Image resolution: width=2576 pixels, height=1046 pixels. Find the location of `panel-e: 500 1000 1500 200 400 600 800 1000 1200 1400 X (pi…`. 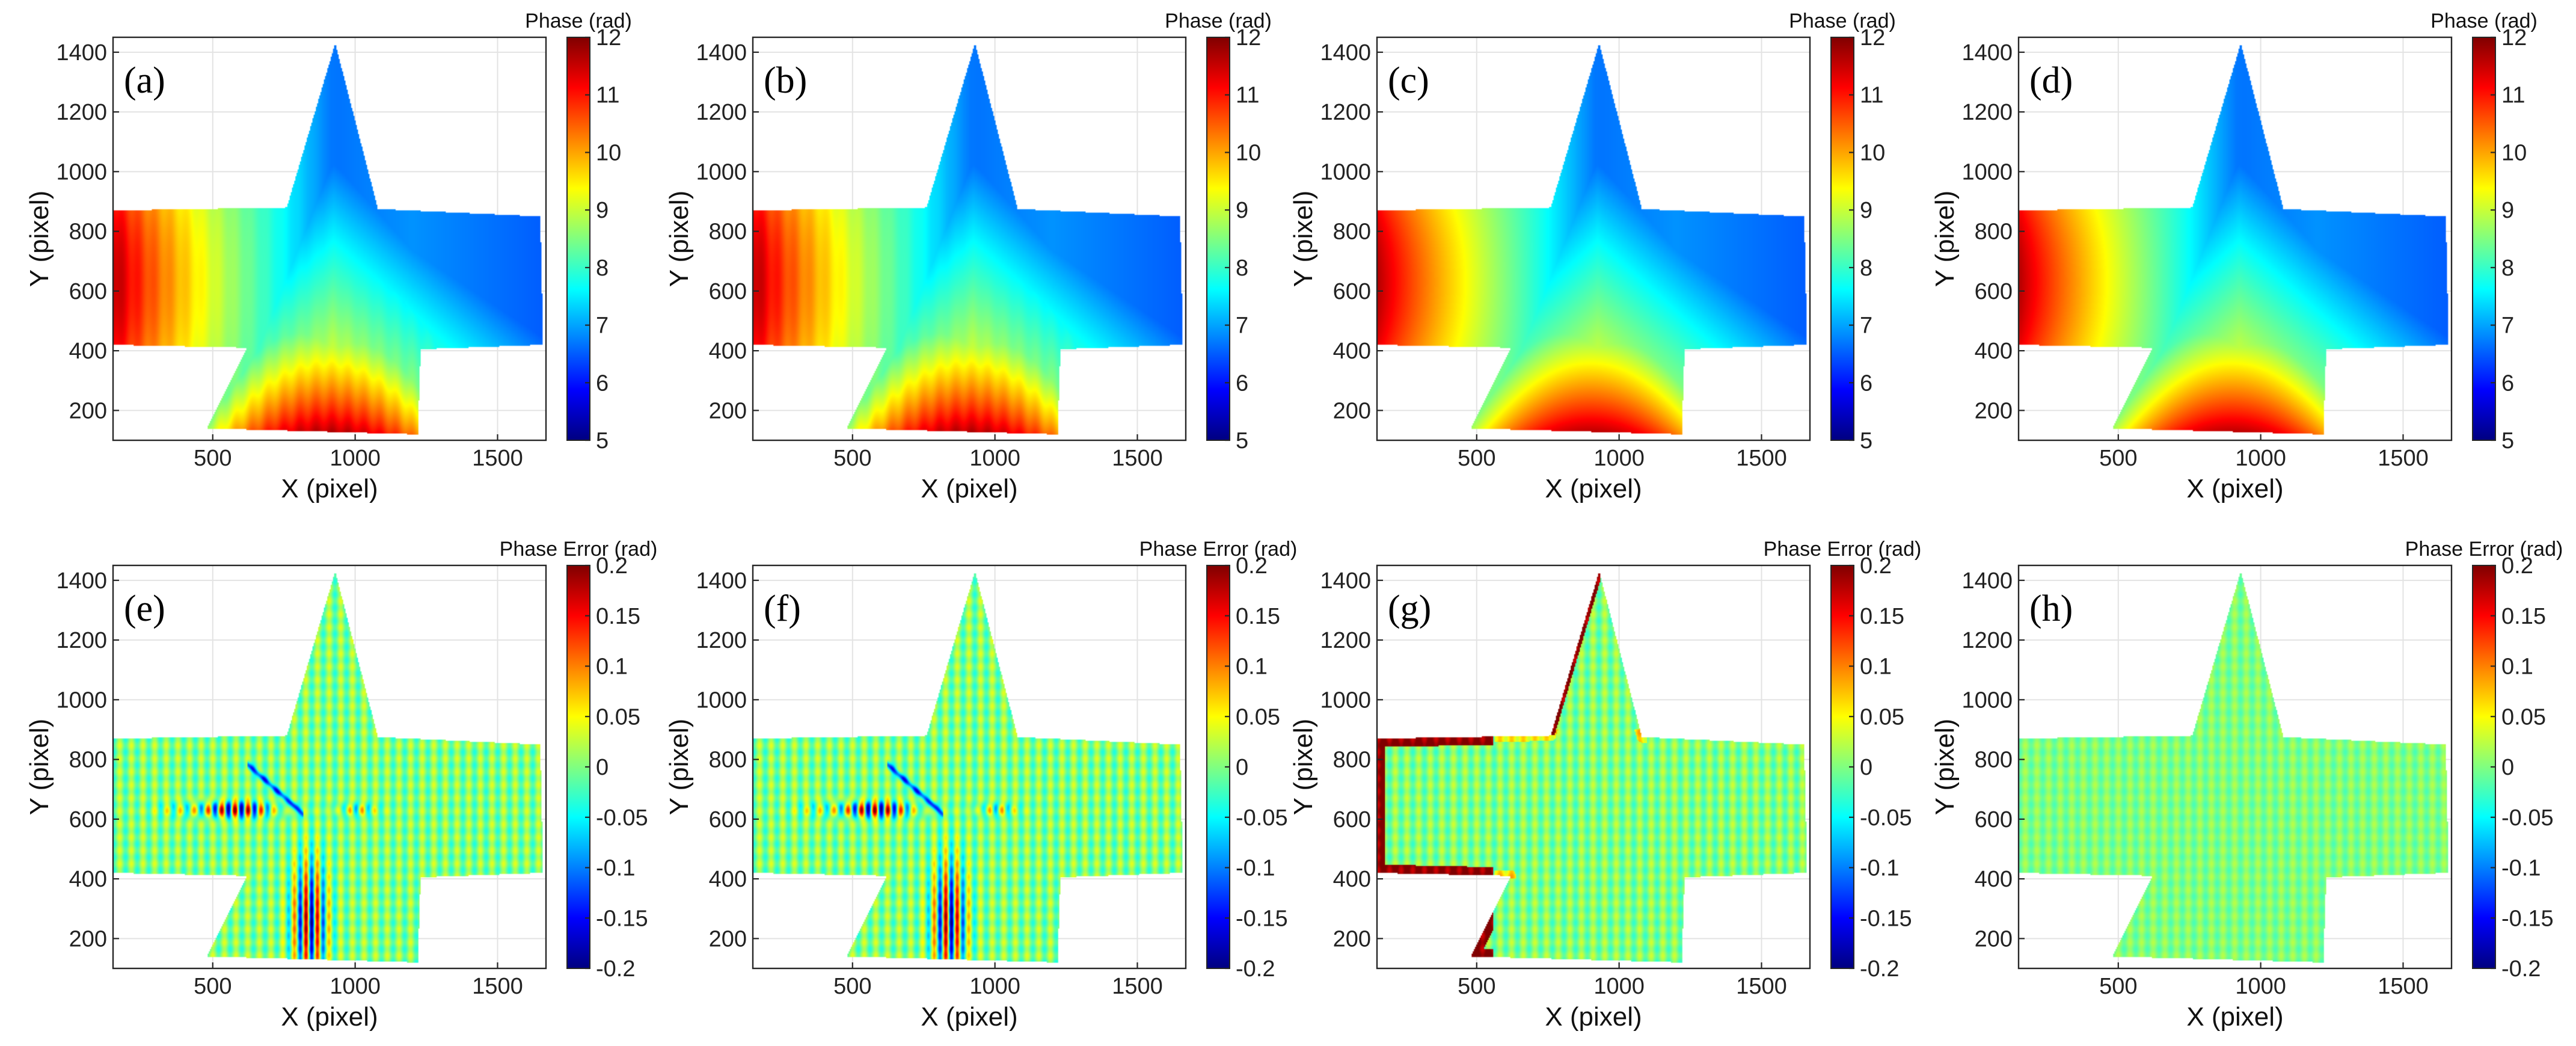

panel-e: 500 1000 1500 200 400 600 800 1000 1200 1400 X (pi… is located at coordinates (341, 785).